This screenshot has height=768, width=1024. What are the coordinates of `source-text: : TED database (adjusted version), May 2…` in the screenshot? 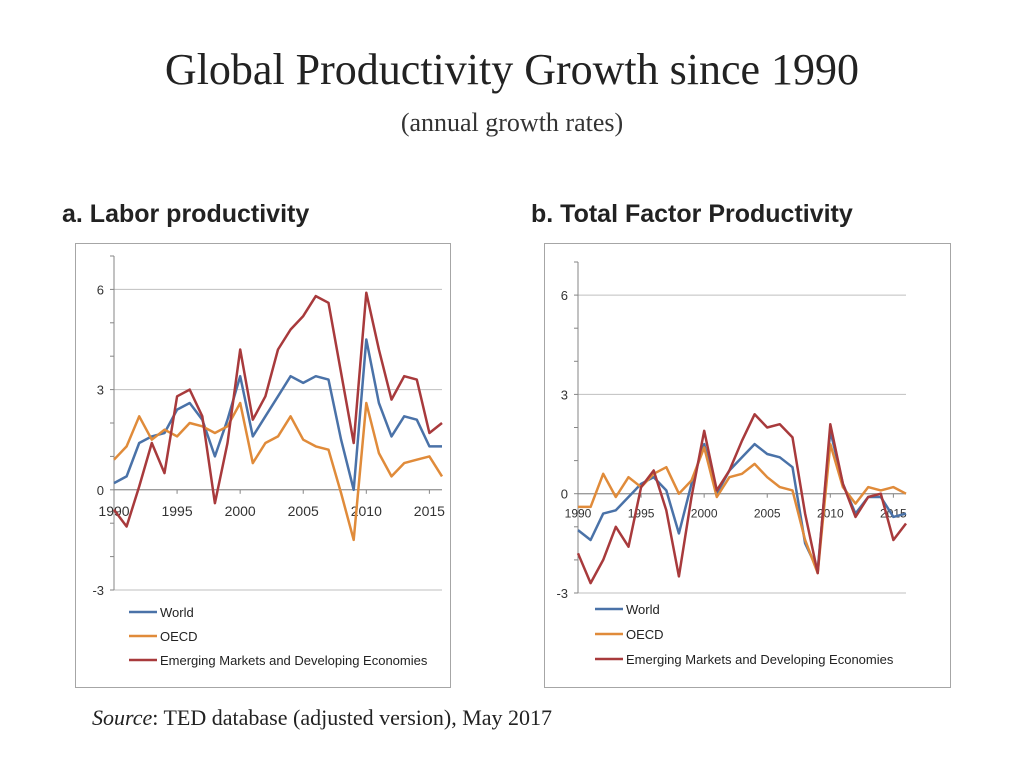 It's located at (352, 717).